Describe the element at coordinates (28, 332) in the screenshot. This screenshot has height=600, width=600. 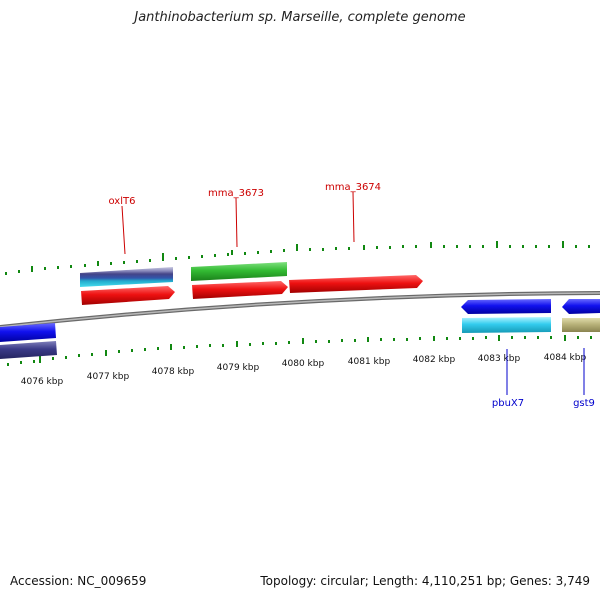
I see `cds-reverse-left` at that location.